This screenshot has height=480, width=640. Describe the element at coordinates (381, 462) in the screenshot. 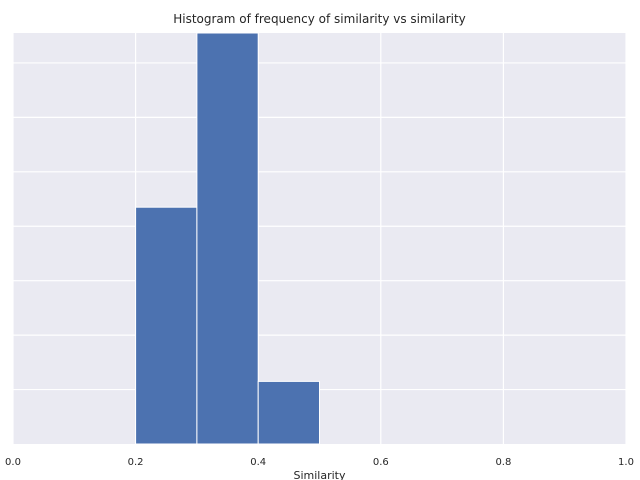

I see `x-tick-label: 0.6` at that location.